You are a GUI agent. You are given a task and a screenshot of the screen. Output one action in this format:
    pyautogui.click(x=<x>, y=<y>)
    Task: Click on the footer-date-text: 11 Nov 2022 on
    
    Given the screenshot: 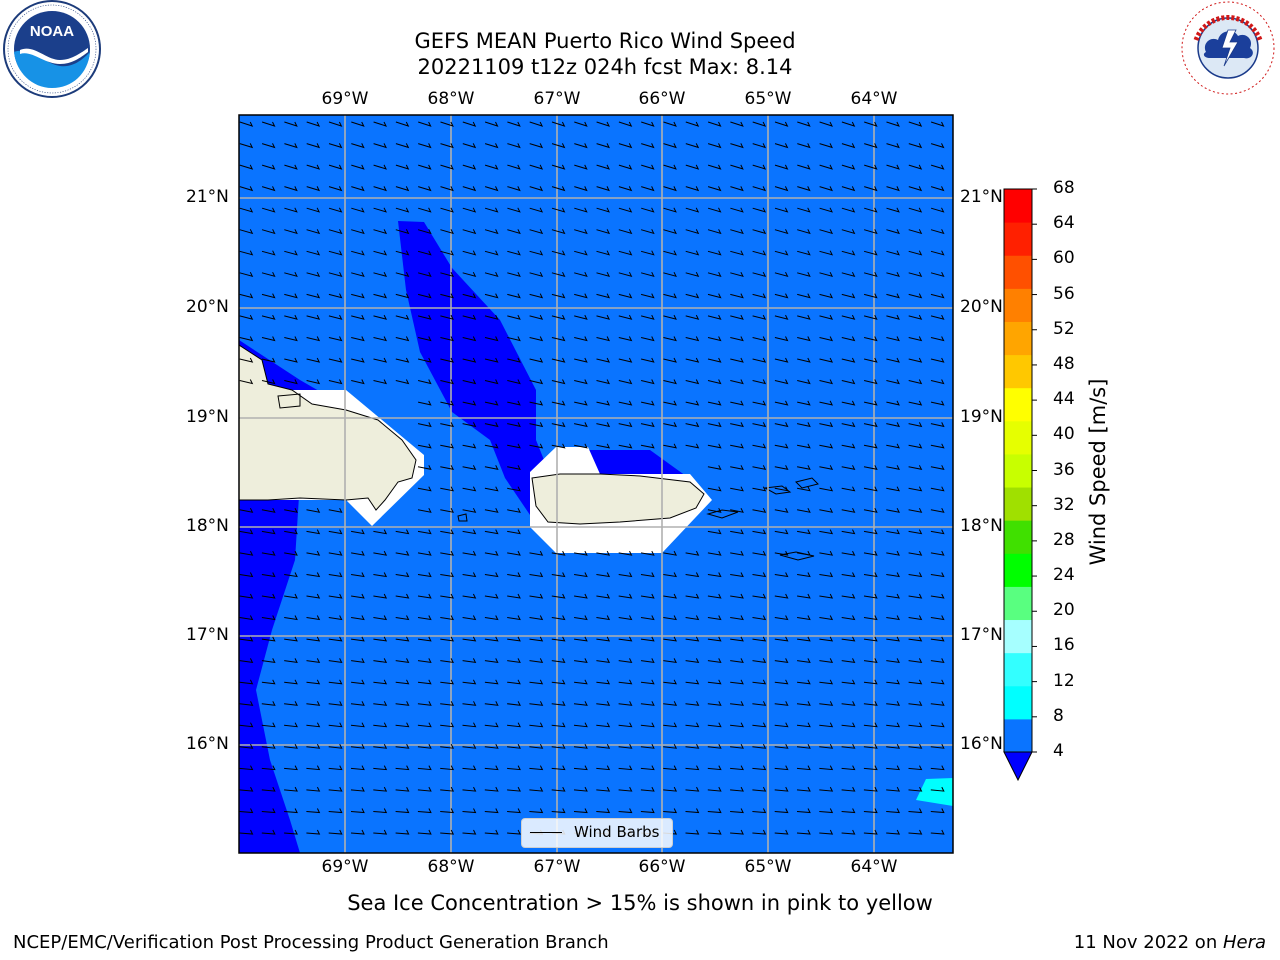 What is the action you would take?
    pyautogui.click(x=1148, y=942)
    